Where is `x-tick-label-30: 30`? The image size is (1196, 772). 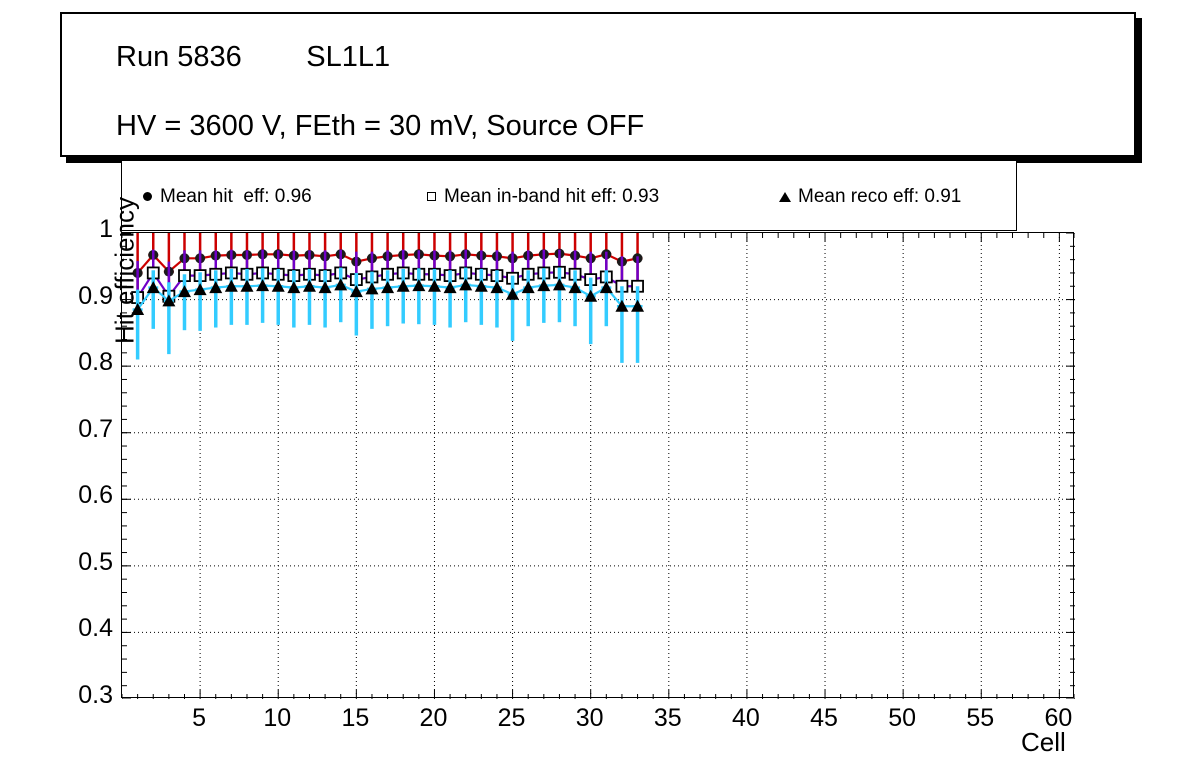 x-tick-label-30: 30 is located at coordinates (589, 718).